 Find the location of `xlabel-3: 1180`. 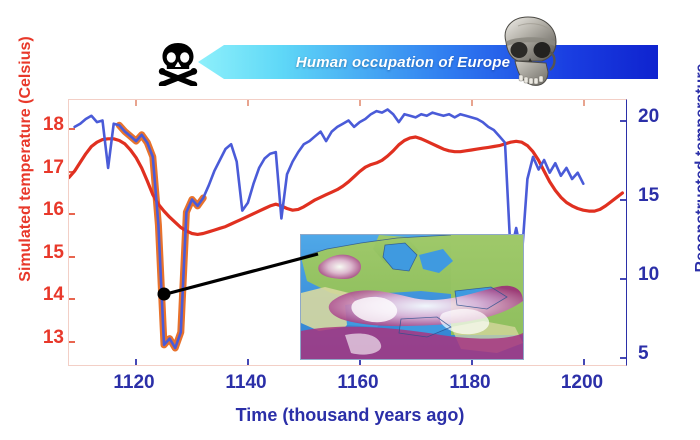

xlabel-3: 1180 is located at coordinates (470, 382).